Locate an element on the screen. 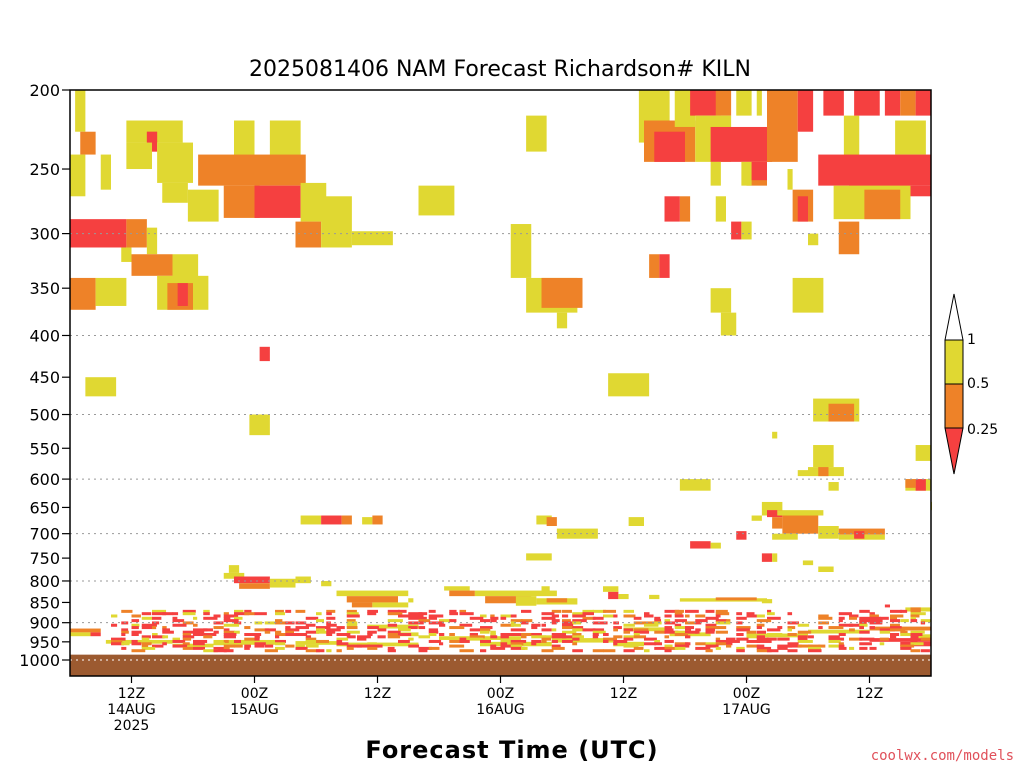 This screenshot has height=768, width=1024. y-tick-label: 750 is located at coordinates (44, 558).